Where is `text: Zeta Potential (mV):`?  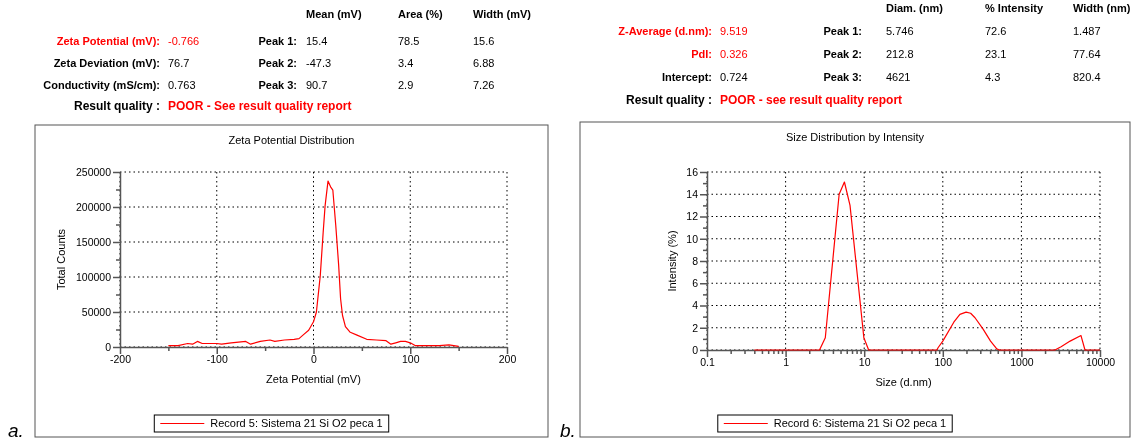
text: Zeta Potential (mV): is located at coordinates (108, 41).